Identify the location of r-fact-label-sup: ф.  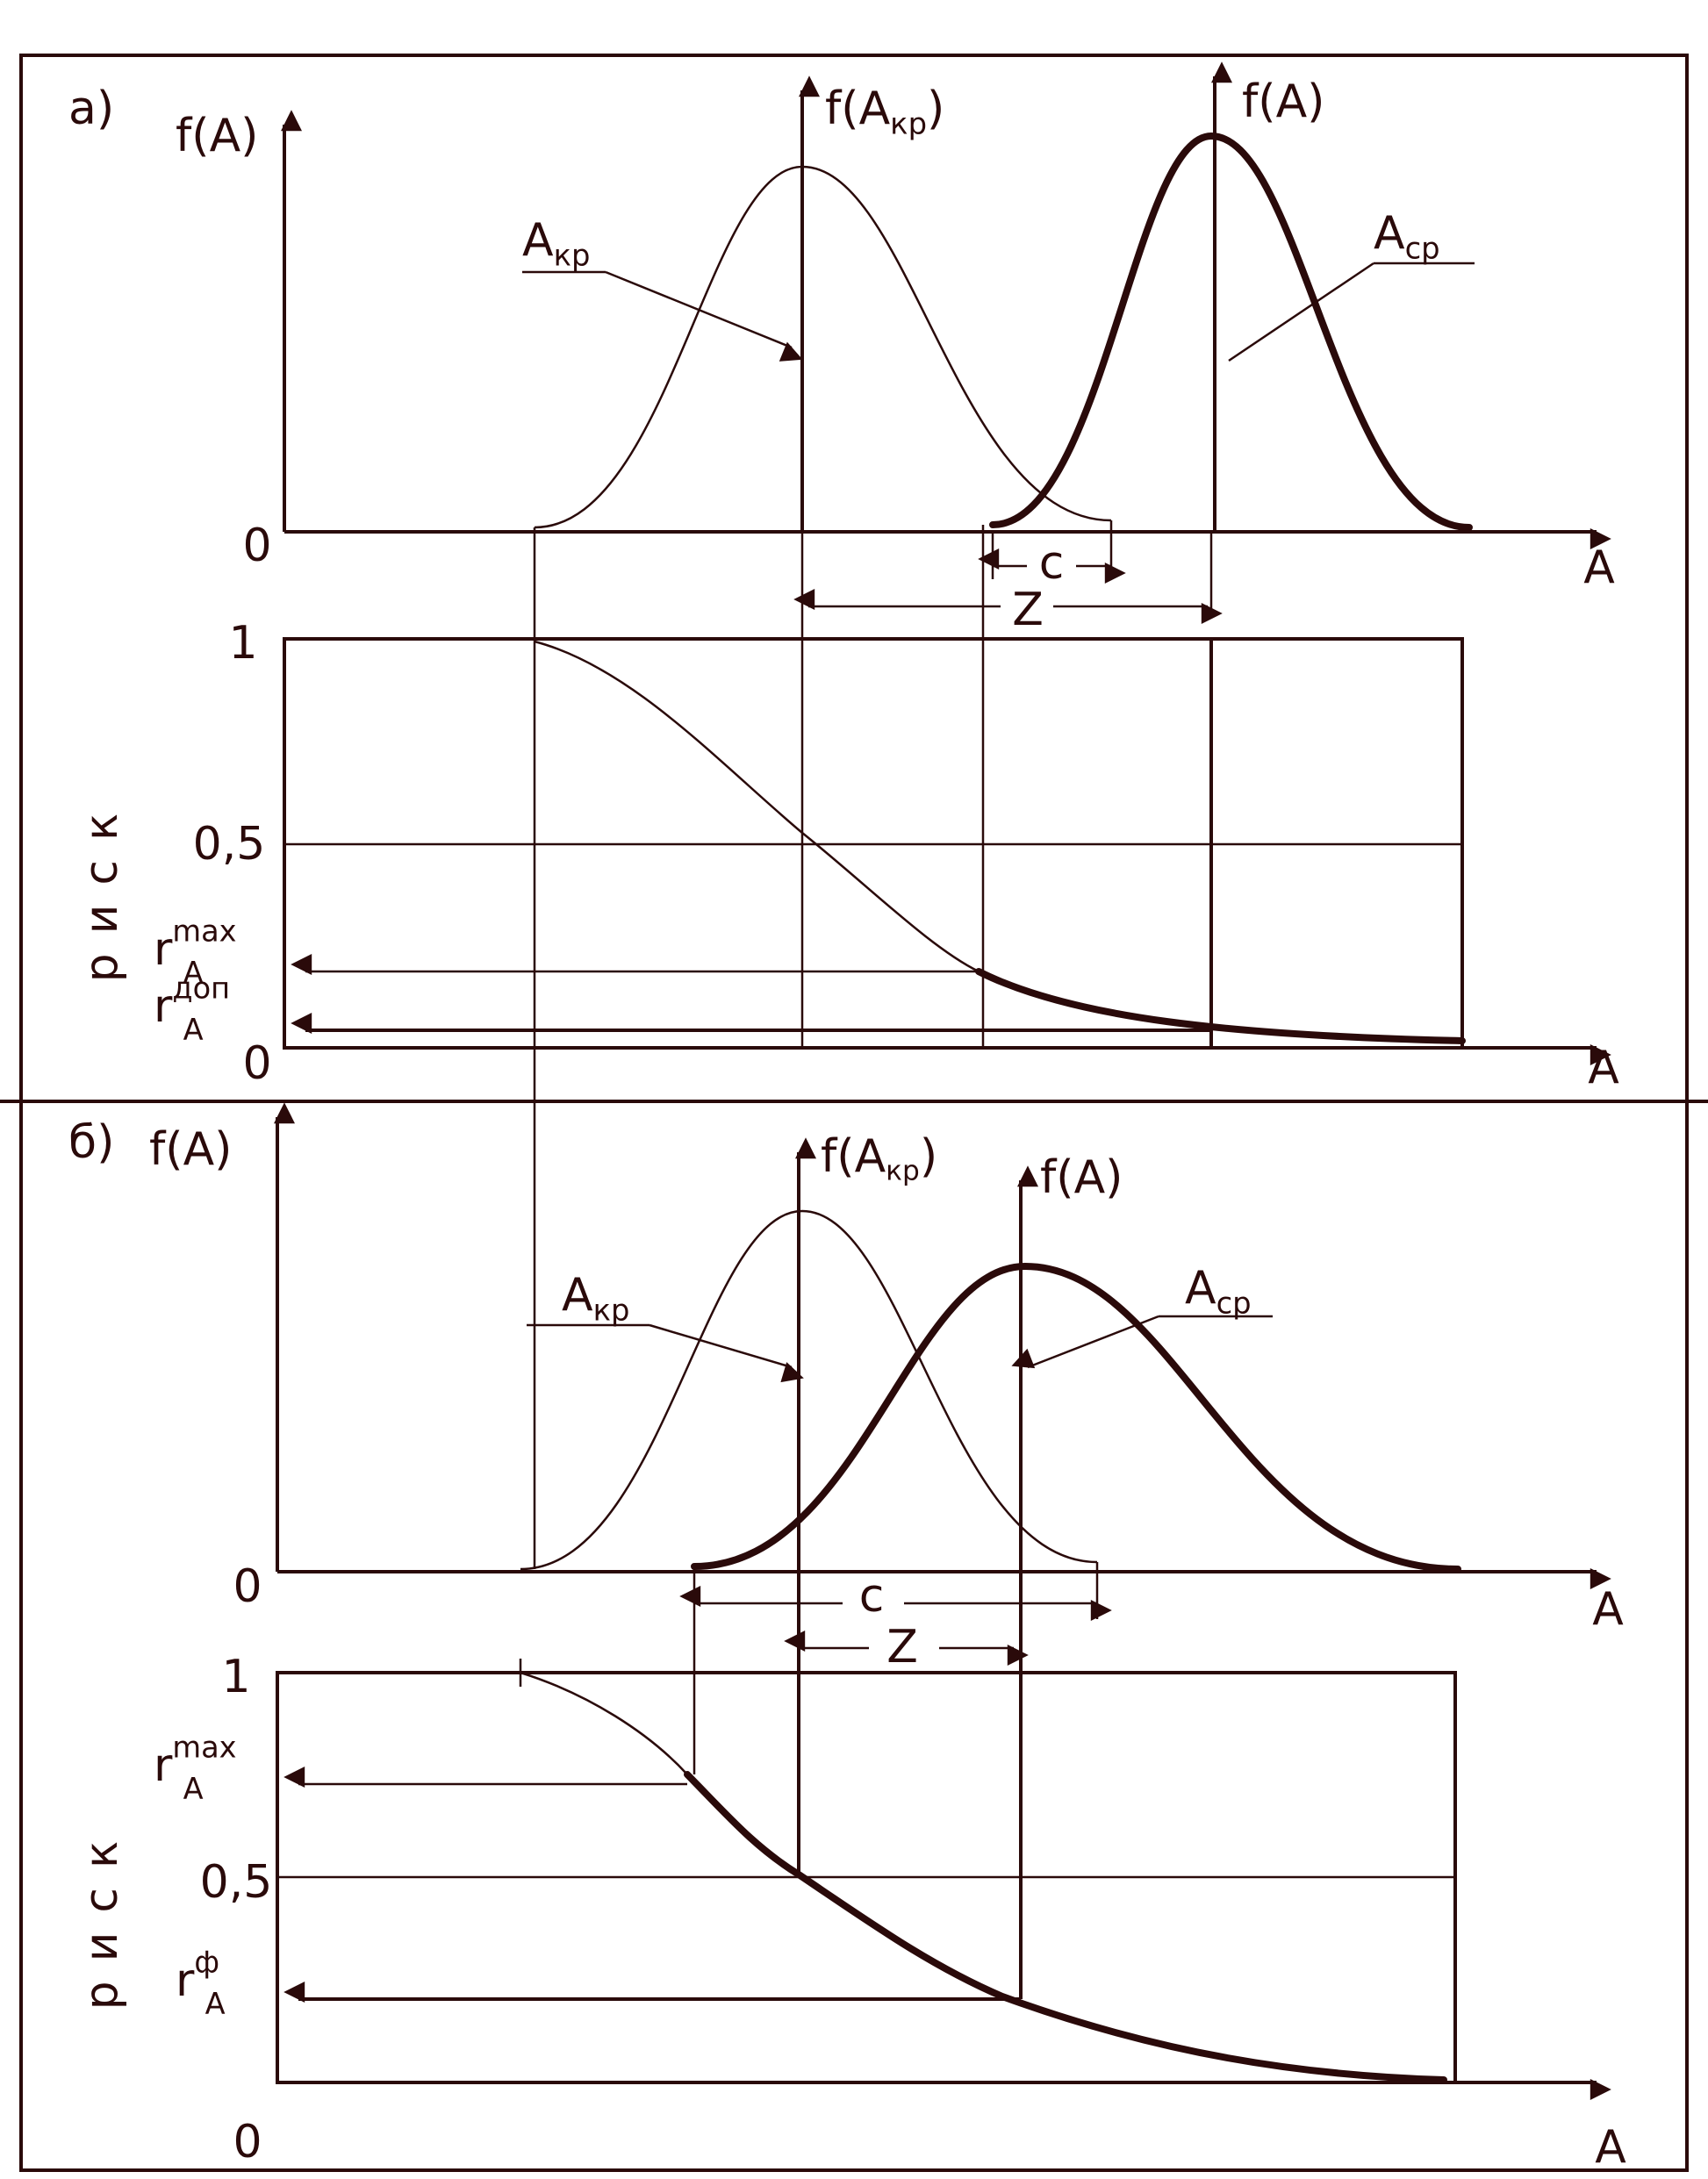
(207, 1962).